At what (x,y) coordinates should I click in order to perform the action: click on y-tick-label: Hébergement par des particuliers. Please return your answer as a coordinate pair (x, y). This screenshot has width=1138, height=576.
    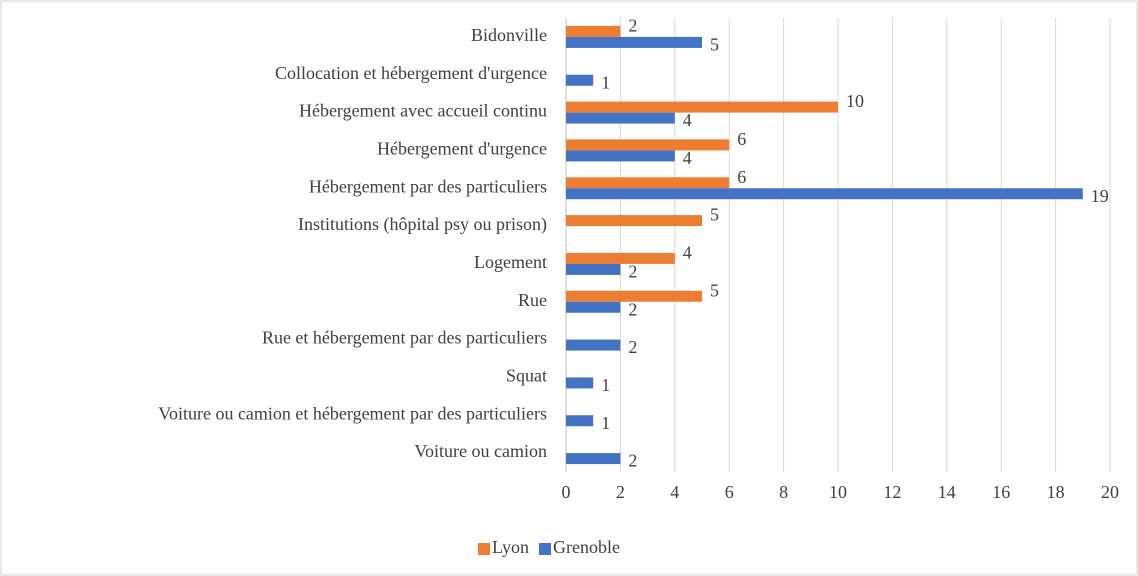
    Looking at the image, I should click on (428, 186).